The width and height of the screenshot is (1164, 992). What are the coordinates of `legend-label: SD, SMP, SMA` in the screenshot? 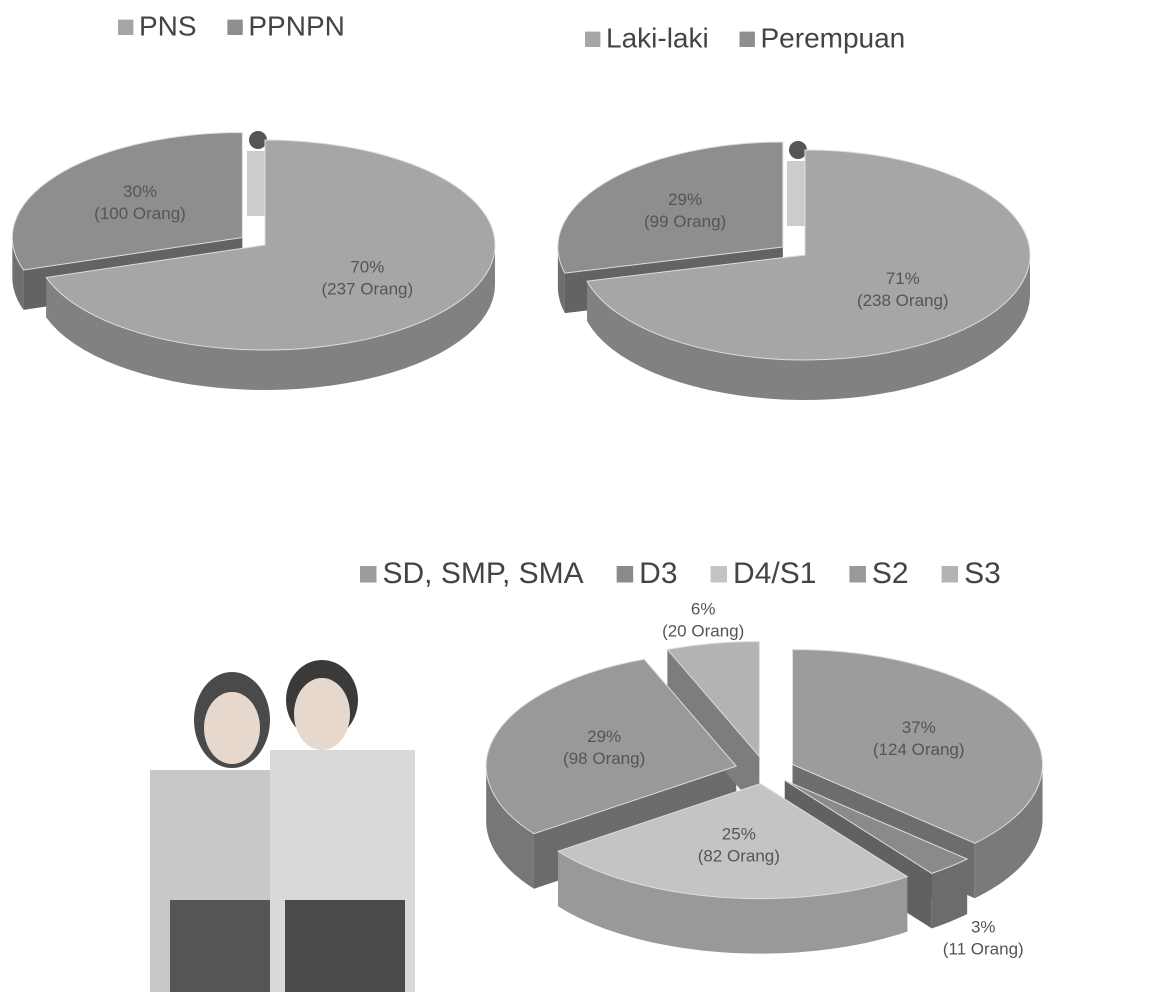 It's located at (483, 573).